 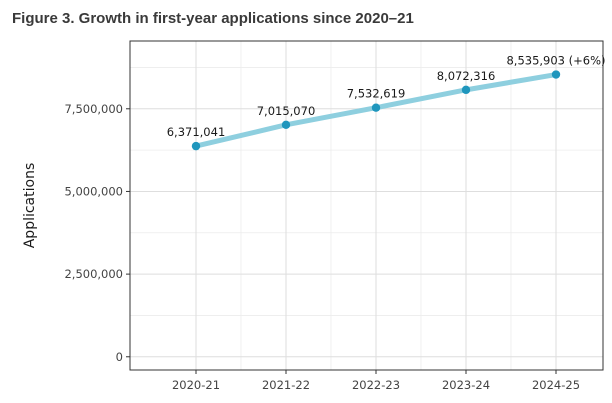 I want to click on data-label: 7,015,070, so click(x=286, y=111).